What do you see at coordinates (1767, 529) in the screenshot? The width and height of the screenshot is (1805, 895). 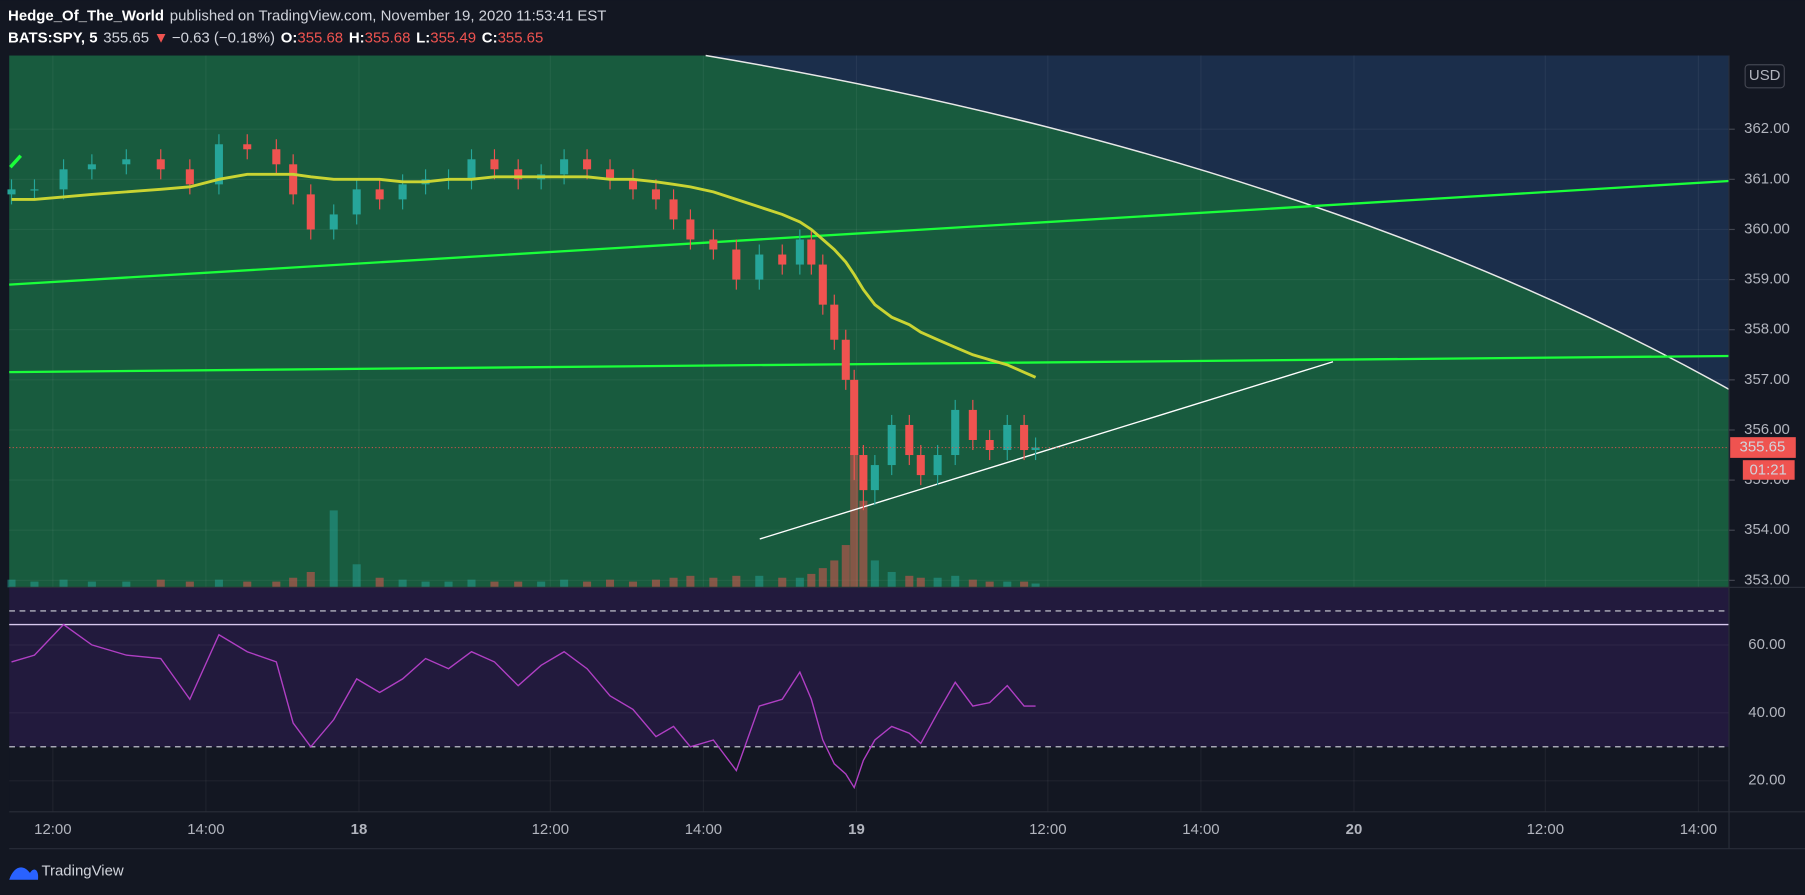 I see `y-tick-label: 354.00` at bounding box center [1767, 529].